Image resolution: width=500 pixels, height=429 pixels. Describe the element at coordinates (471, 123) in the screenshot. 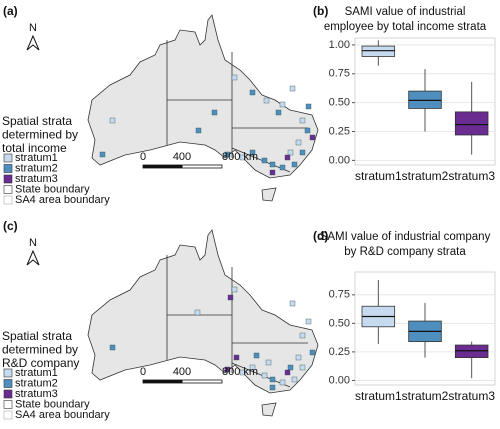

I see `box` at that location.